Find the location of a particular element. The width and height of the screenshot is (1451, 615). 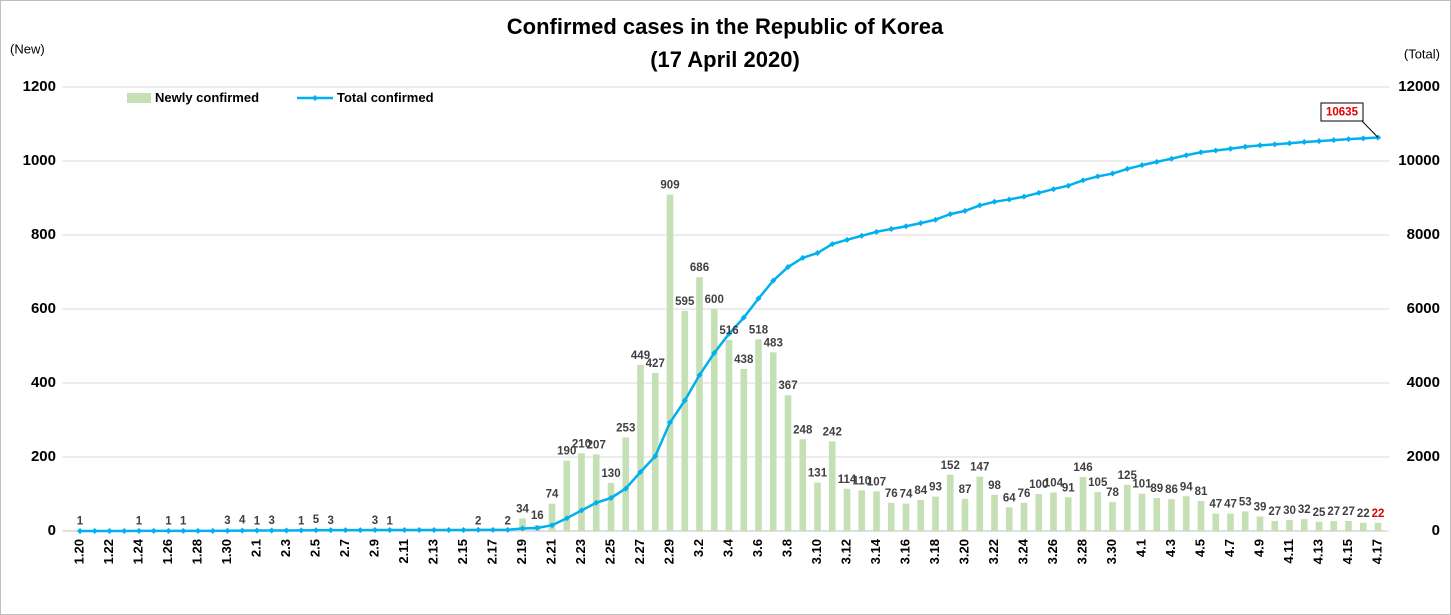

bar-value-label: 207 is located at coordinates (596, 445).